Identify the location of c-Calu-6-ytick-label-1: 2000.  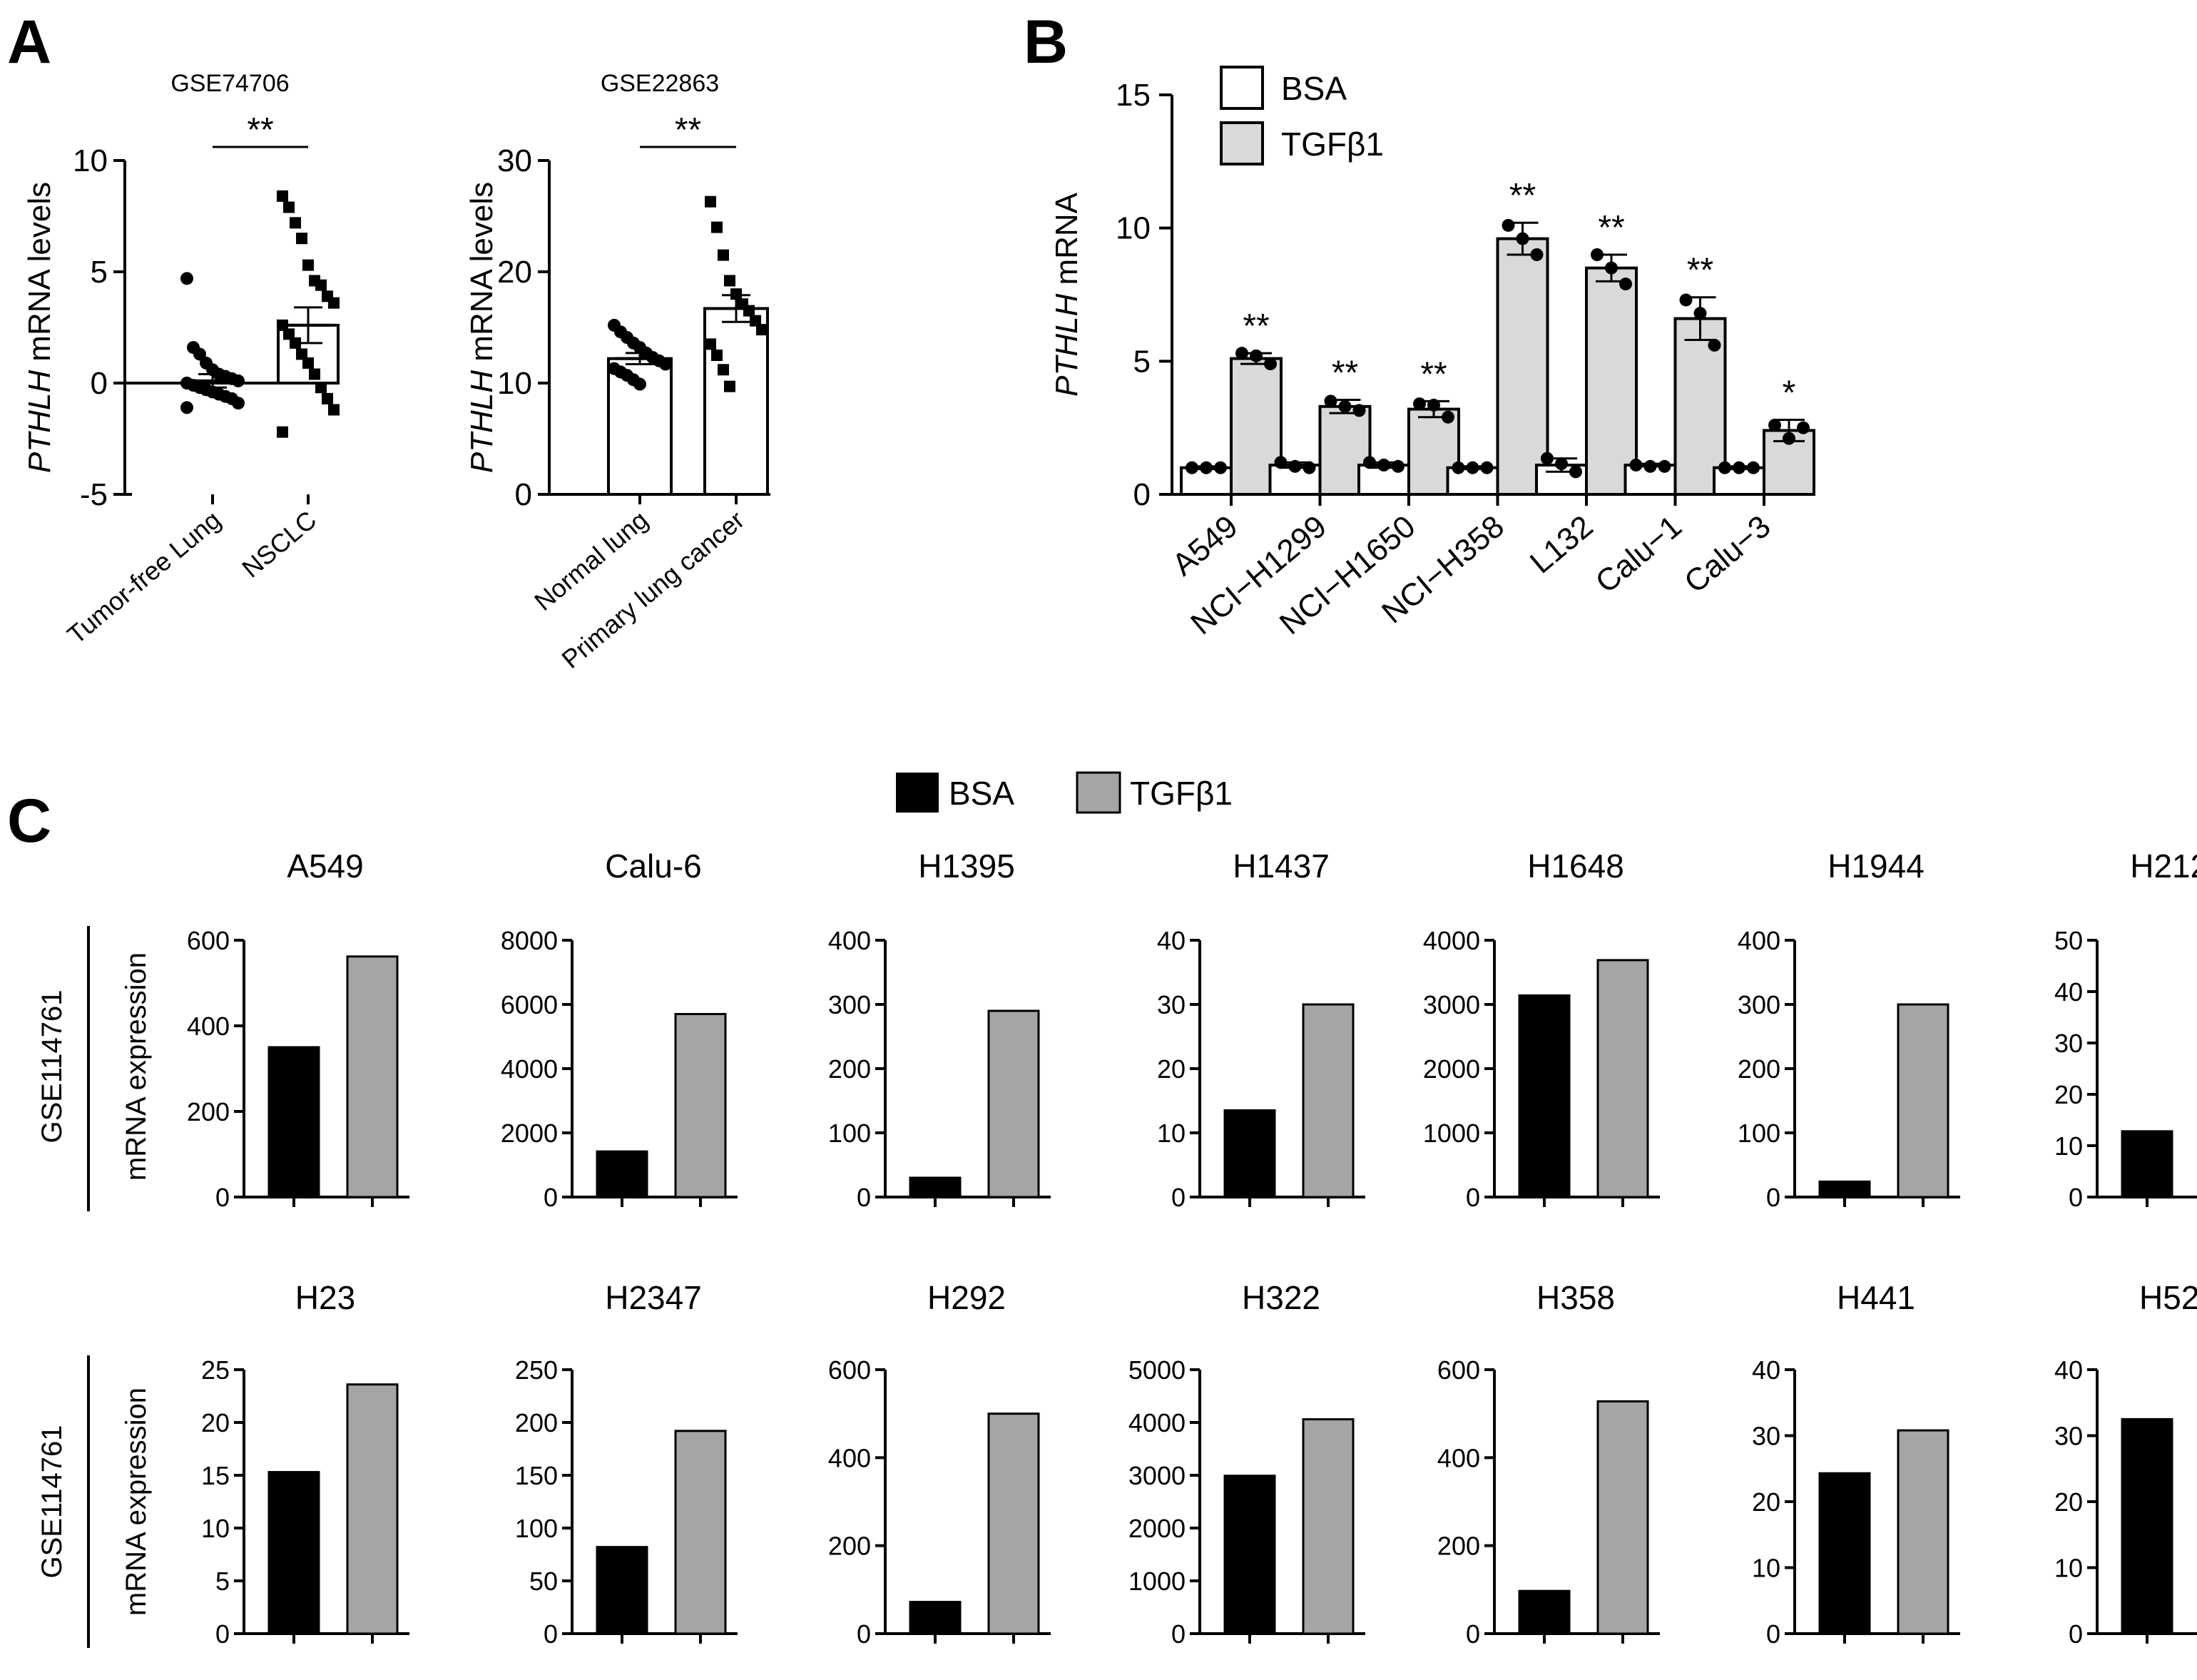
(529, 1133).